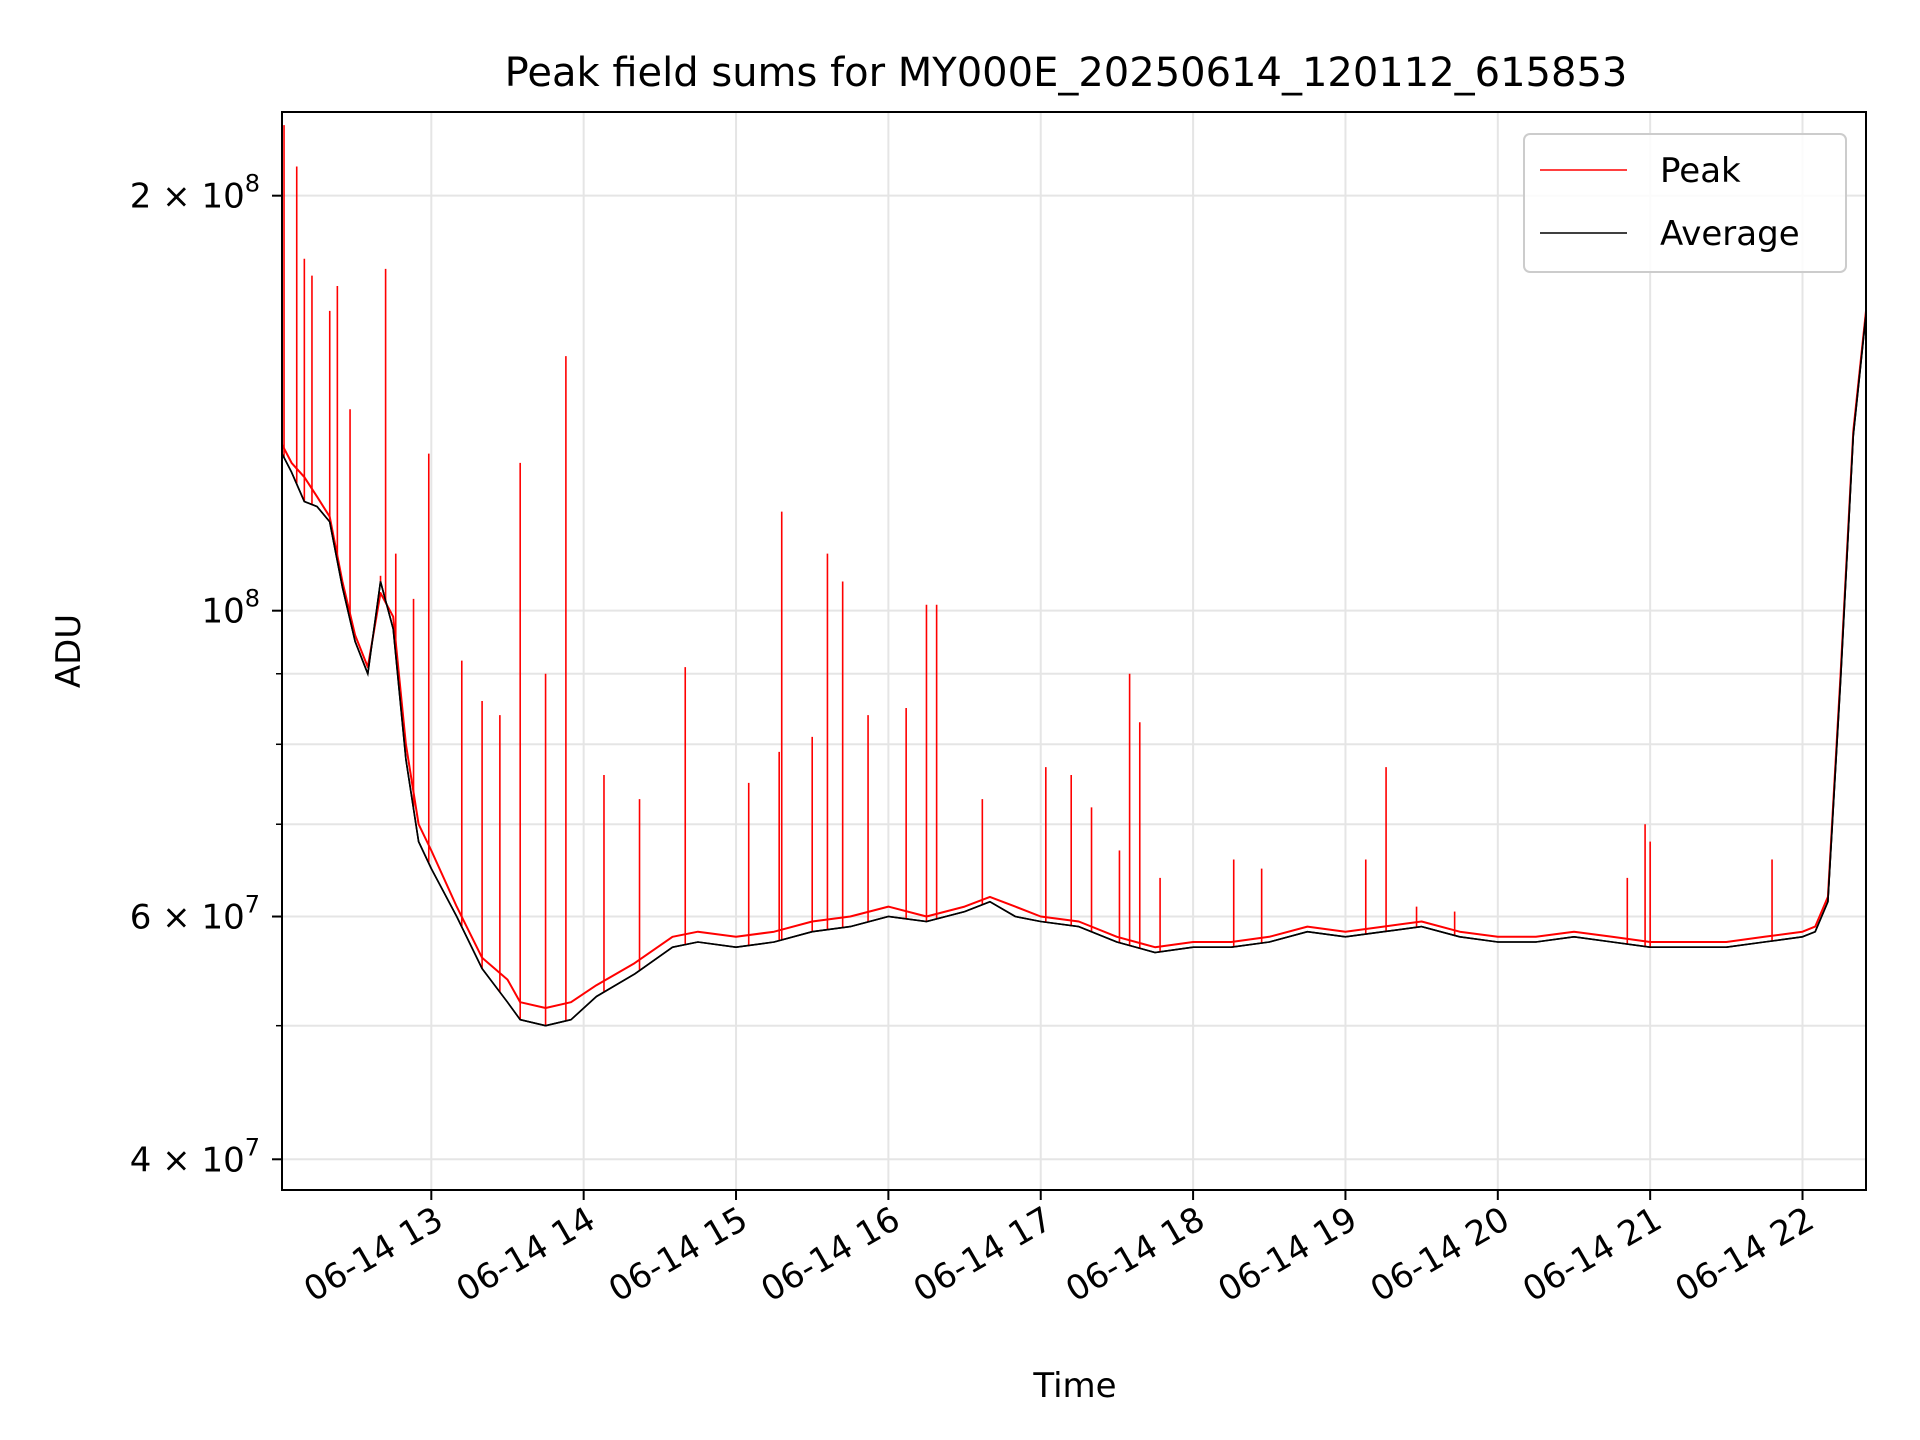  Describe the element at coordinates (195, 1156) in the screenshot. I see `y-tick-label: 4 × 107` at that location.